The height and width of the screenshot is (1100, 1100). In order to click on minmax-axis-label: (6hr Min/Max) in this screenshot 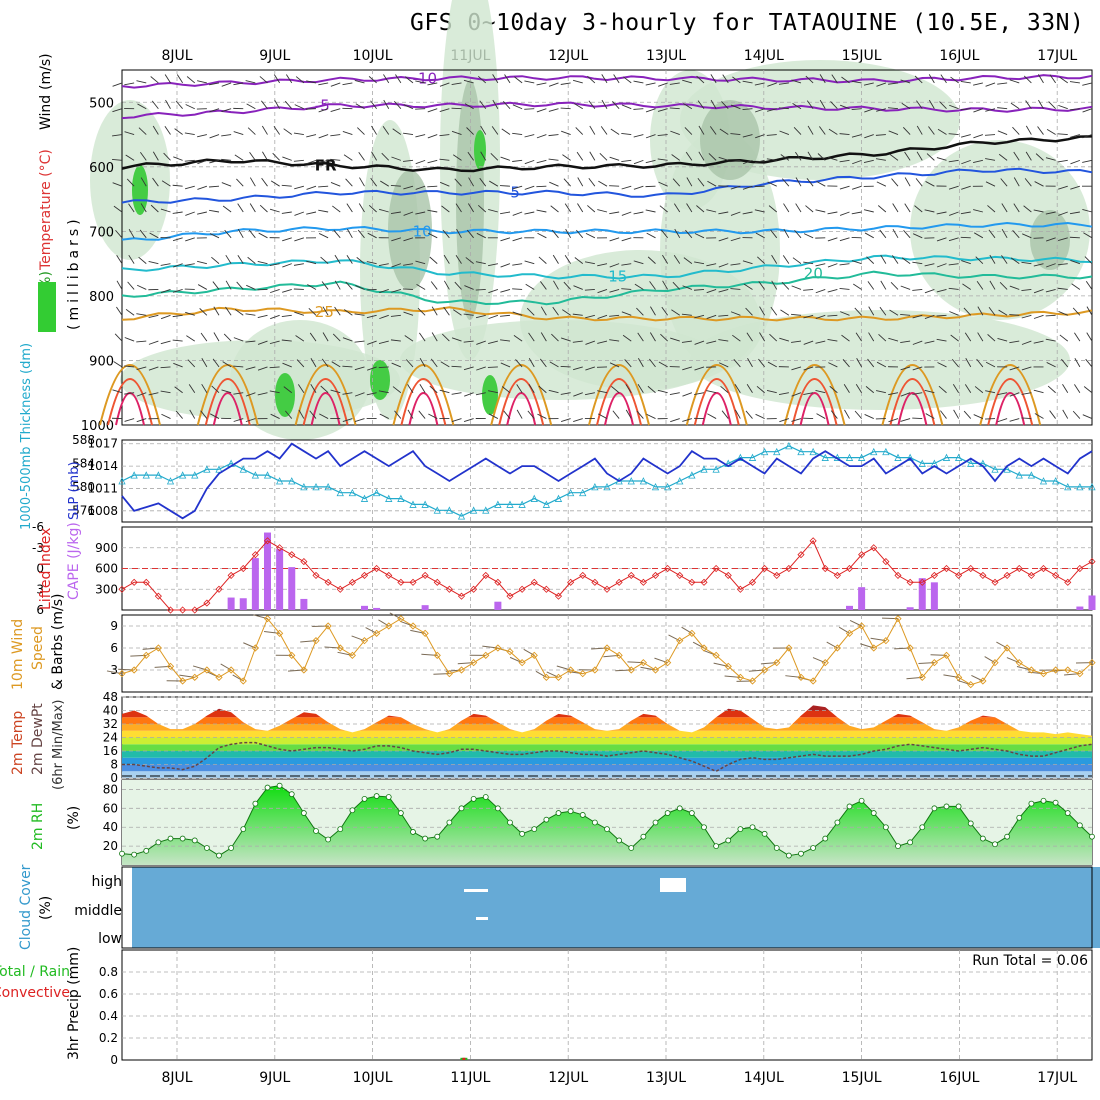, I will do `click(58, 745)`.